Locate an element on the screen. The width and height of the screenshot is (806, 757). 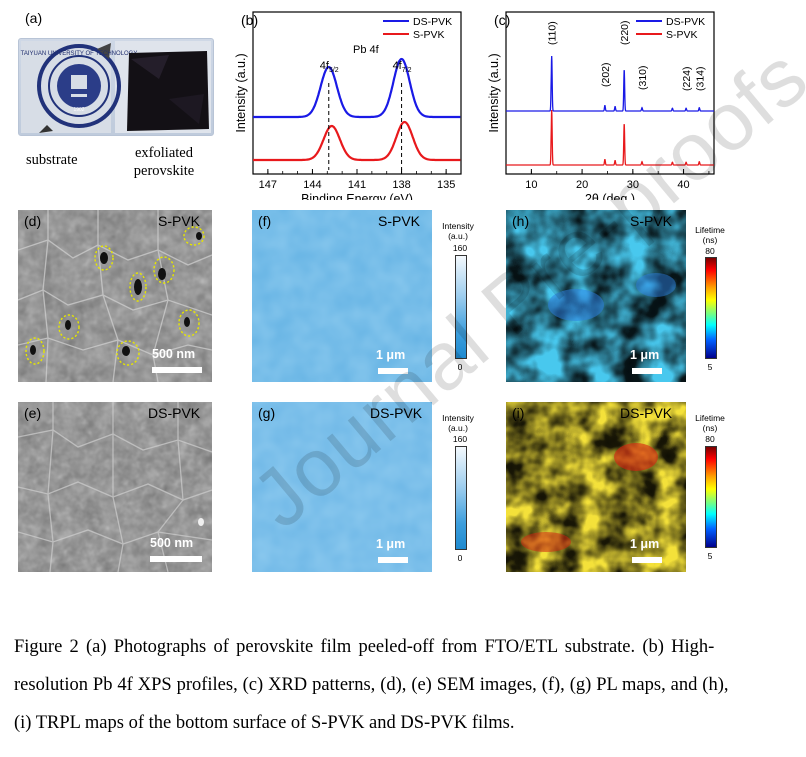
pl-map-g: (g) DS-PVK 1 μm is located at coordinates (342, 487).